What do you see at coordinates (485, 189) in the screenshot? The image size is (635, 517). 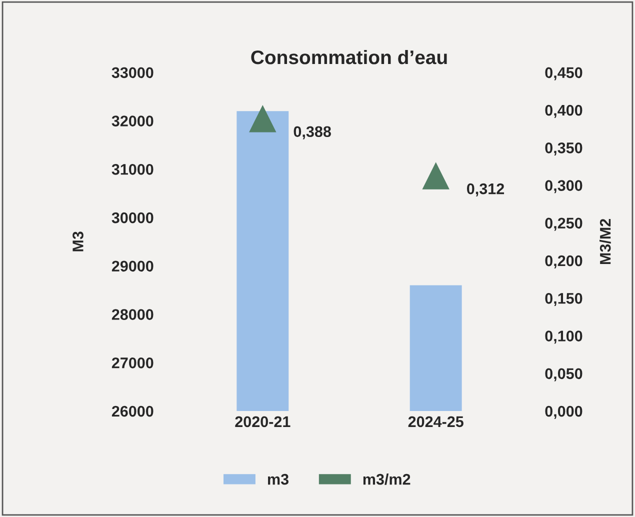 I see `data-label: 0,312` at bounding box center [485, 189].